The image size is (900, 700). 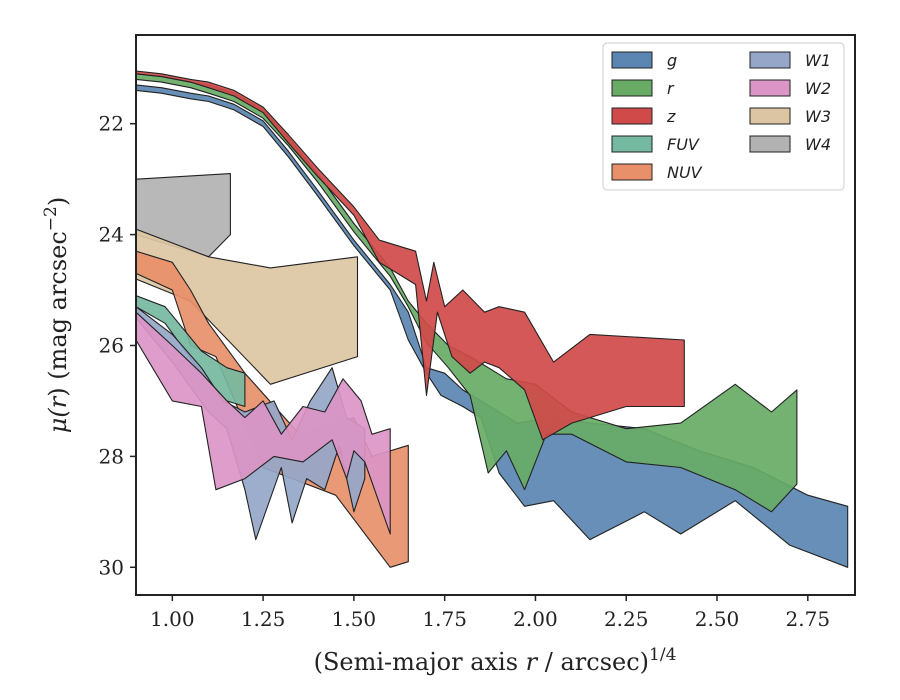 I want to click on legend-label-z: z, so click(x=671, y=116).